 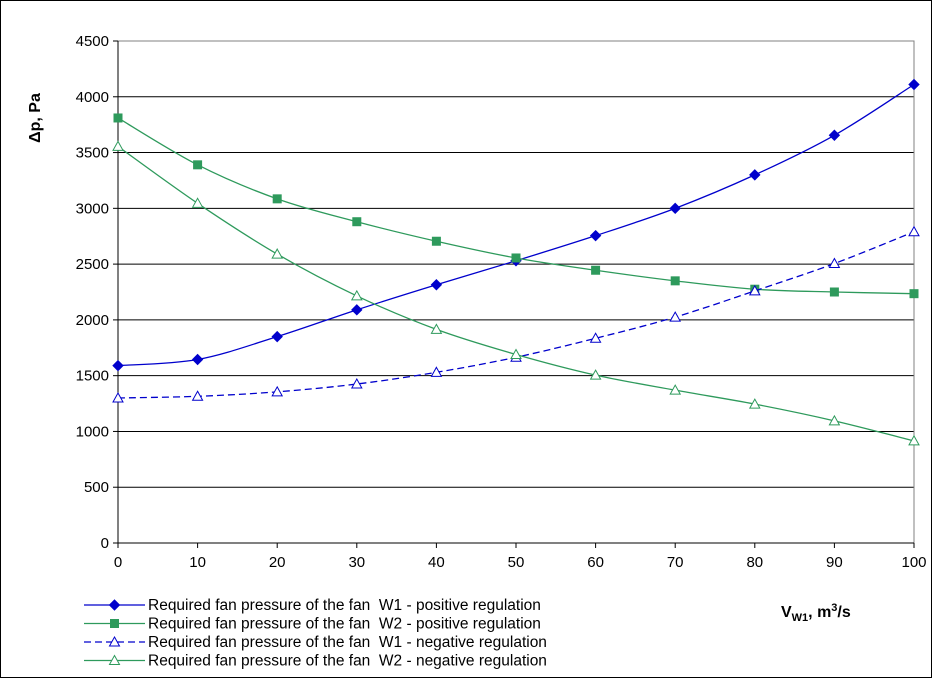 What do you see at coordinates (843, 612) in the screenshot?
I see `x-axis-label-unit-end: /s` at bounding box center [843, 612].